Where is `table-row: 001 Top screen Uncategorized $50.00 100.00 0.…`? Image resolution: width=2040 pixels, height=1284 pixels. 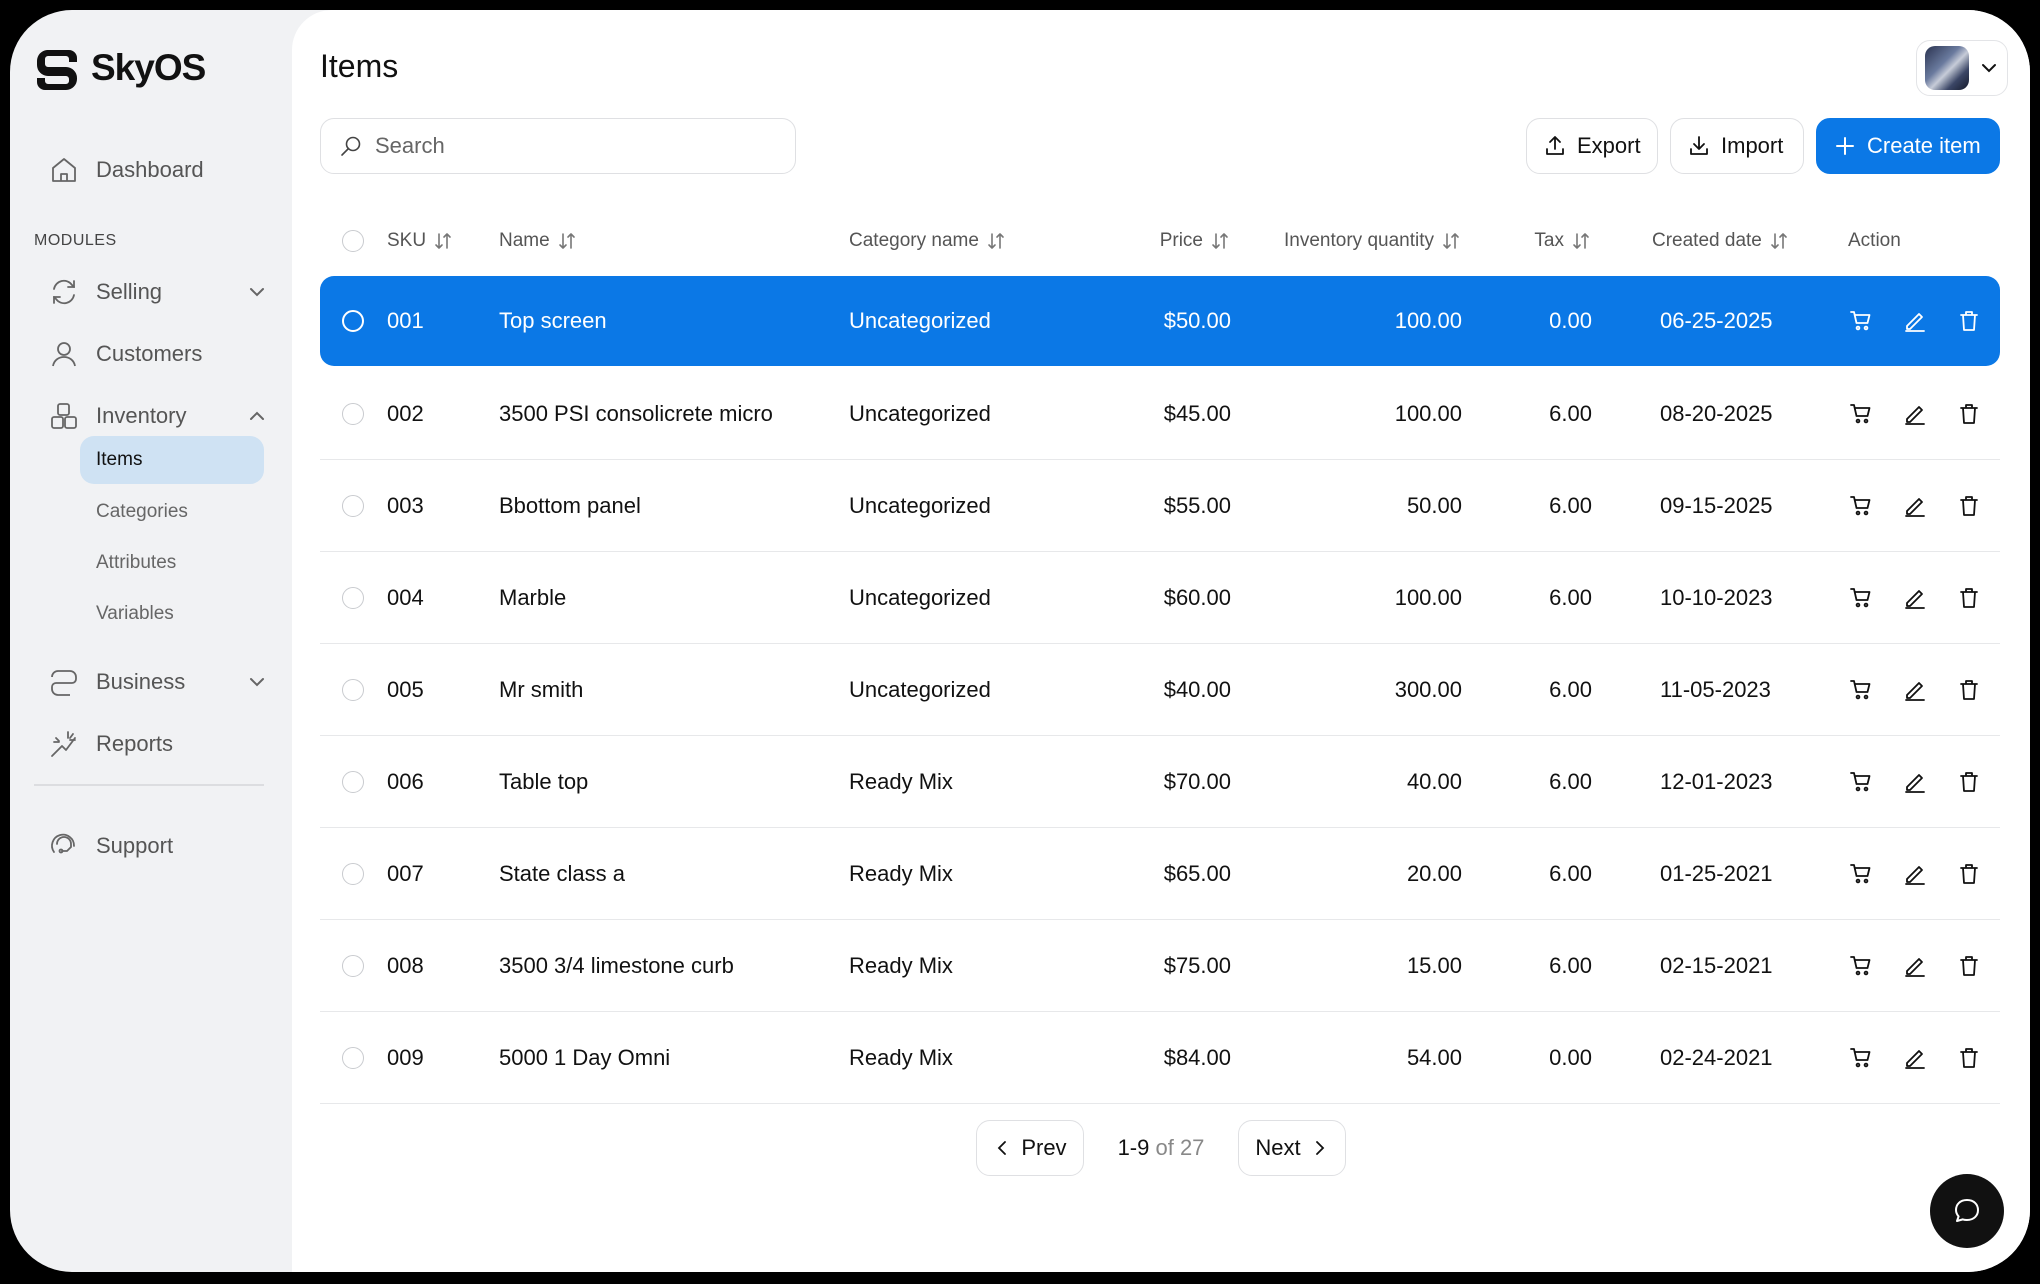 table-row: 001 Top screen Uncategorized $50.00 100.00 0.… is located at coordinates (1160, 321).